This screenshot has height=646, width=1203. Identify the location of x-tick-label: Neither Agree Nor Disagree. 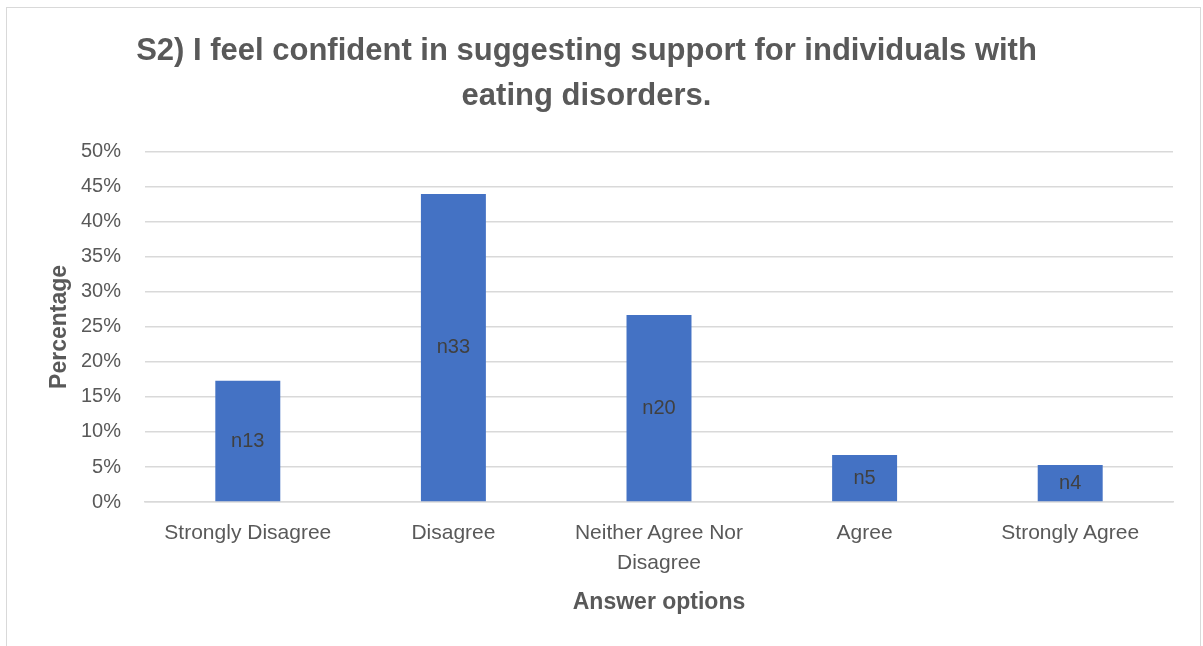
(659, 546).